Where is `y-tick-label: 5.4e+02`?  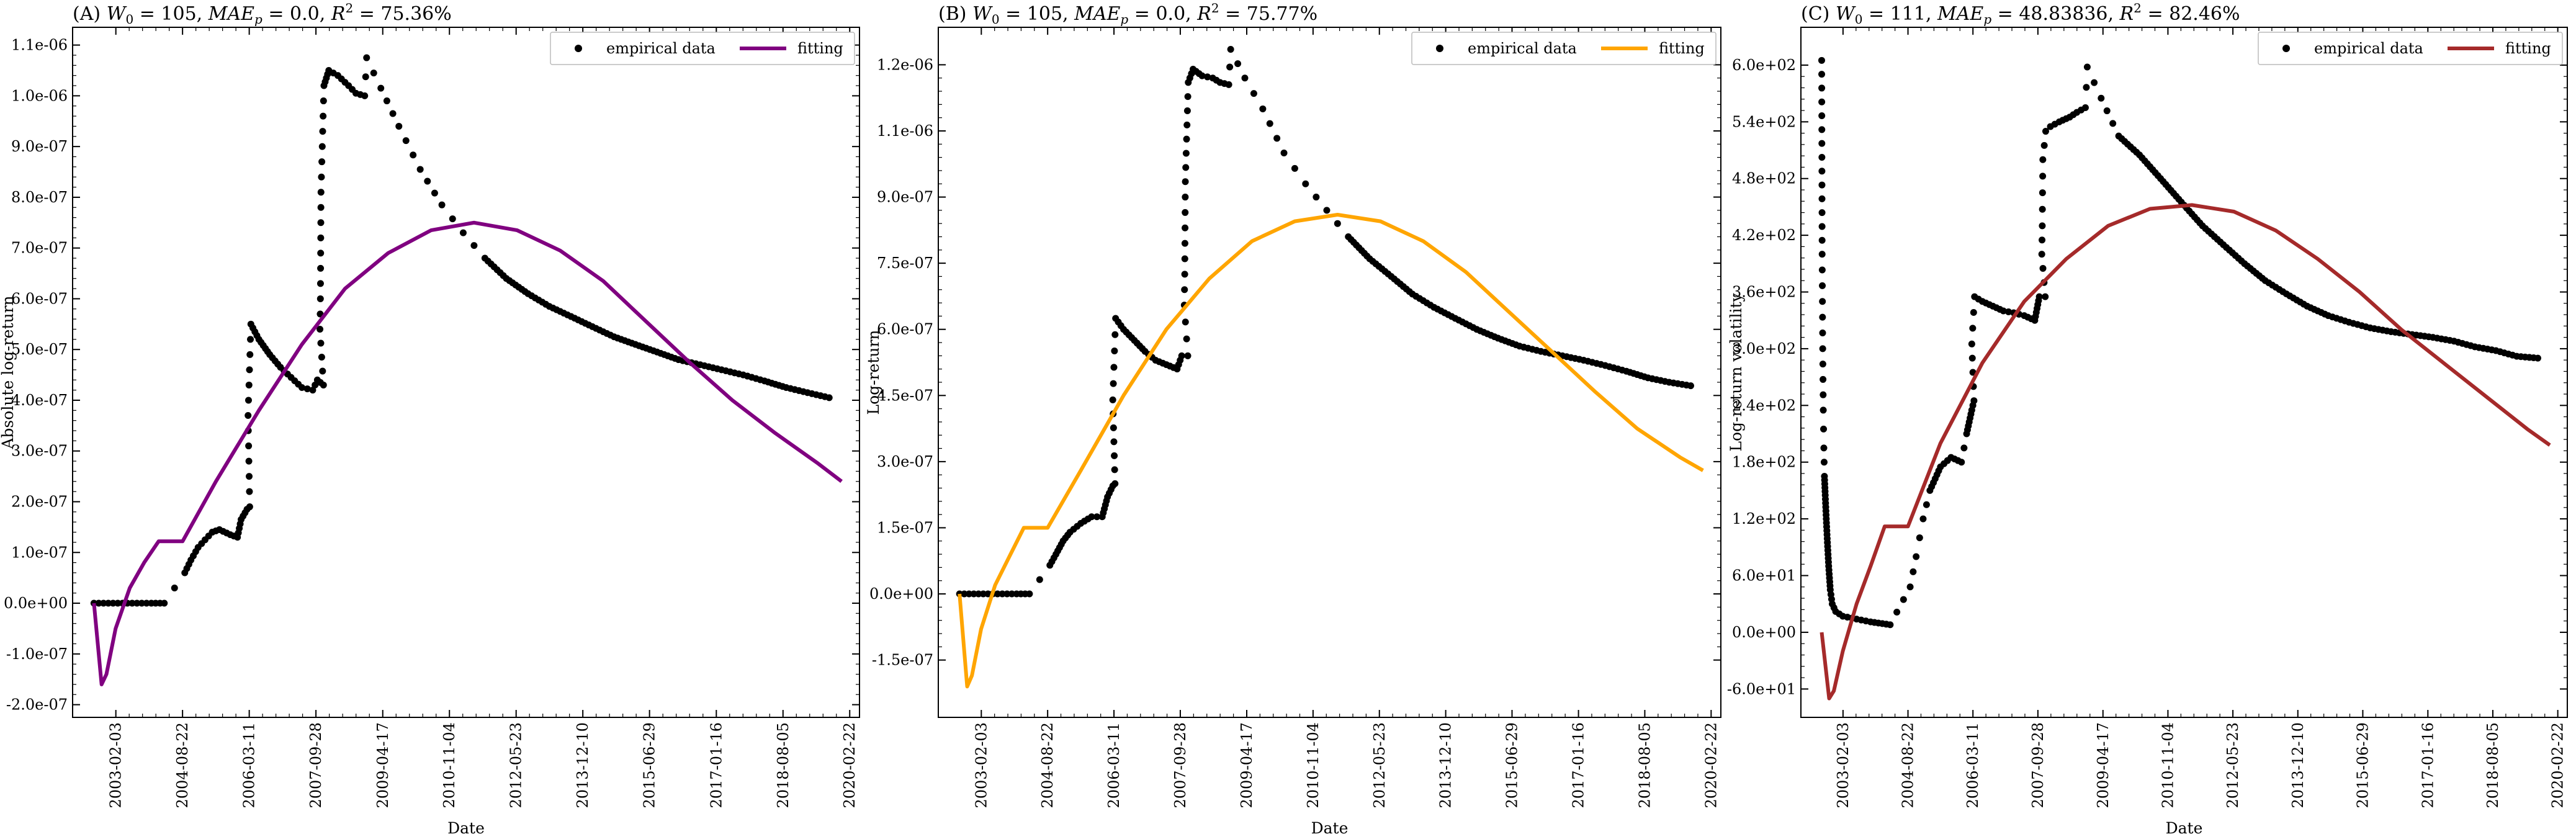
y-tick-label: 5.4e+02 is located at coordinates (1764, 122).